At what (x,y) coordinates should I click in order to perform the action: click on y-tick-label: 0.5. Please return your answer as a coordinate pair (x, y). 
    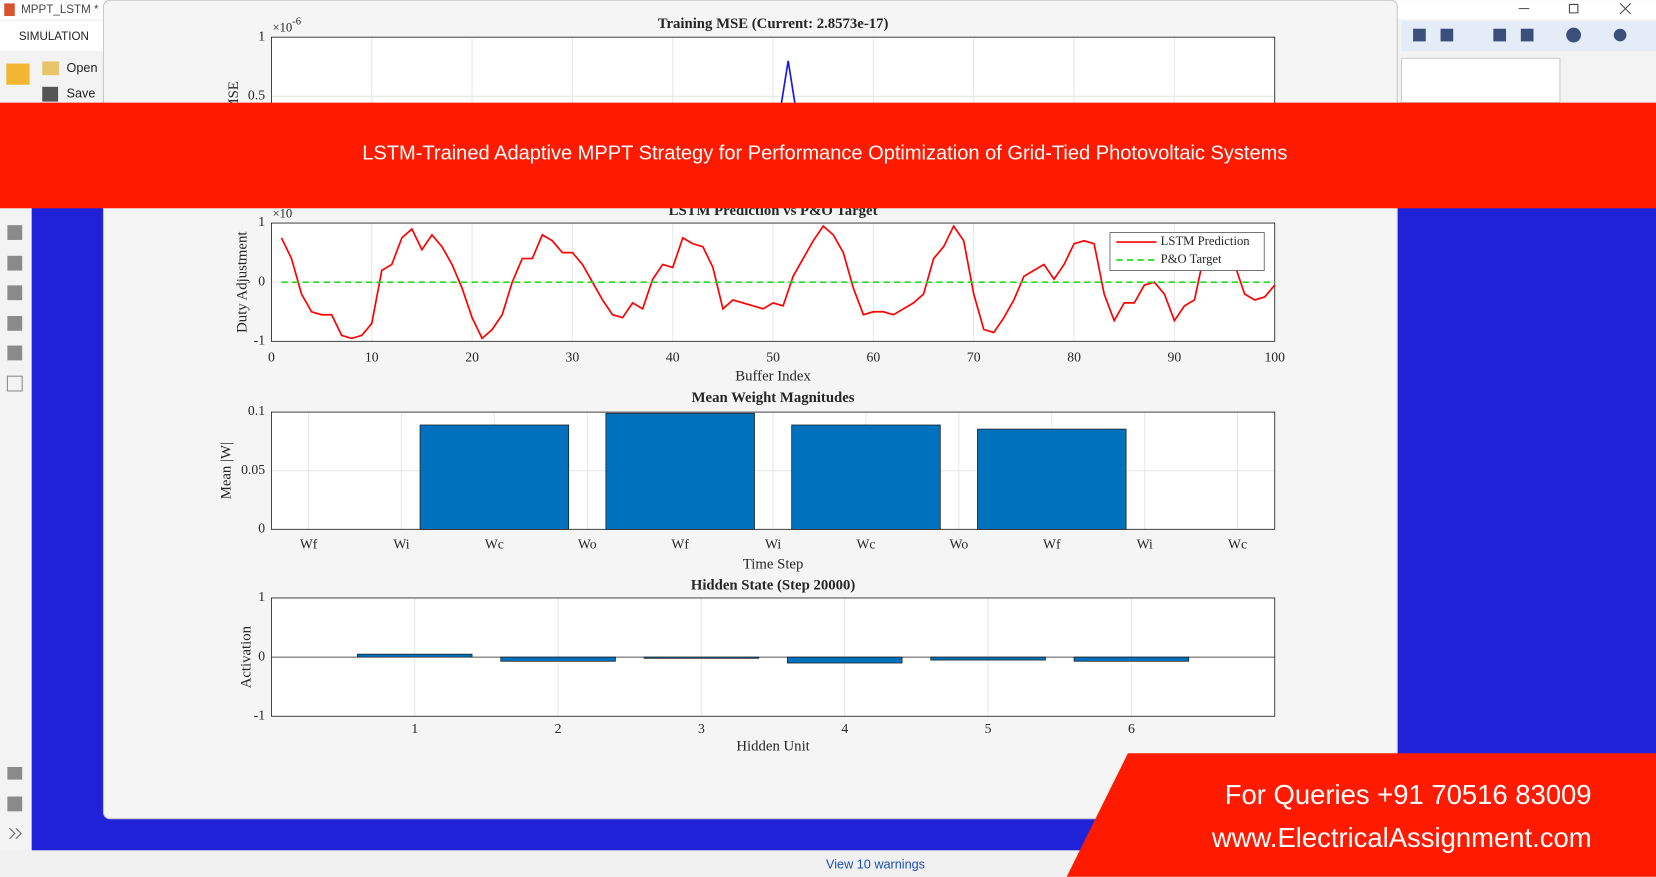
    Looking at the image, I should click on (256, 94).